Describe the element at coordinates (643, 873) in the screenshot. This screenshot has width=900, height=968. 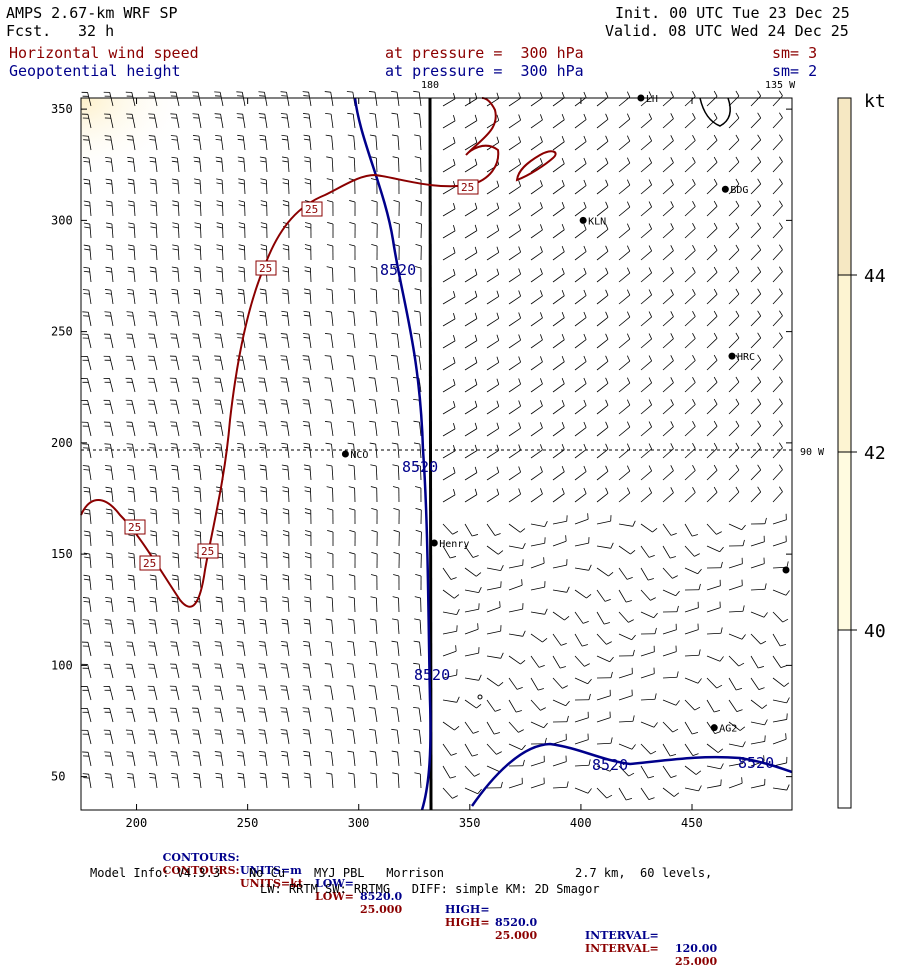
I see `model-resolution: 2.7 km, 60 levels,` at that location.